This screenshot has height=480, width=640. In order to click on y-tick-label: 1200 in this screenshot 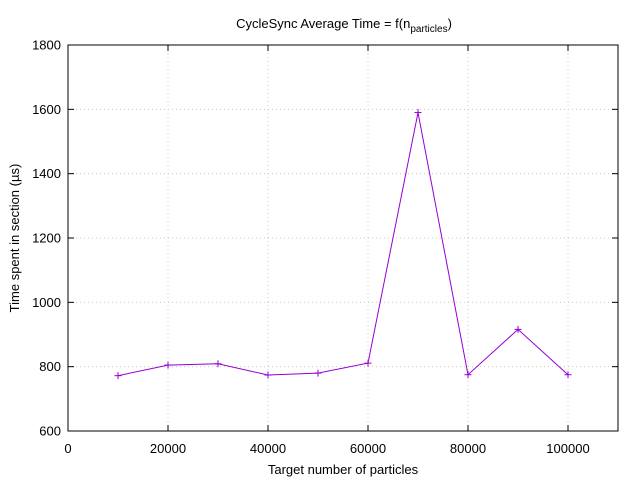, I will do `click(46, 238)`.